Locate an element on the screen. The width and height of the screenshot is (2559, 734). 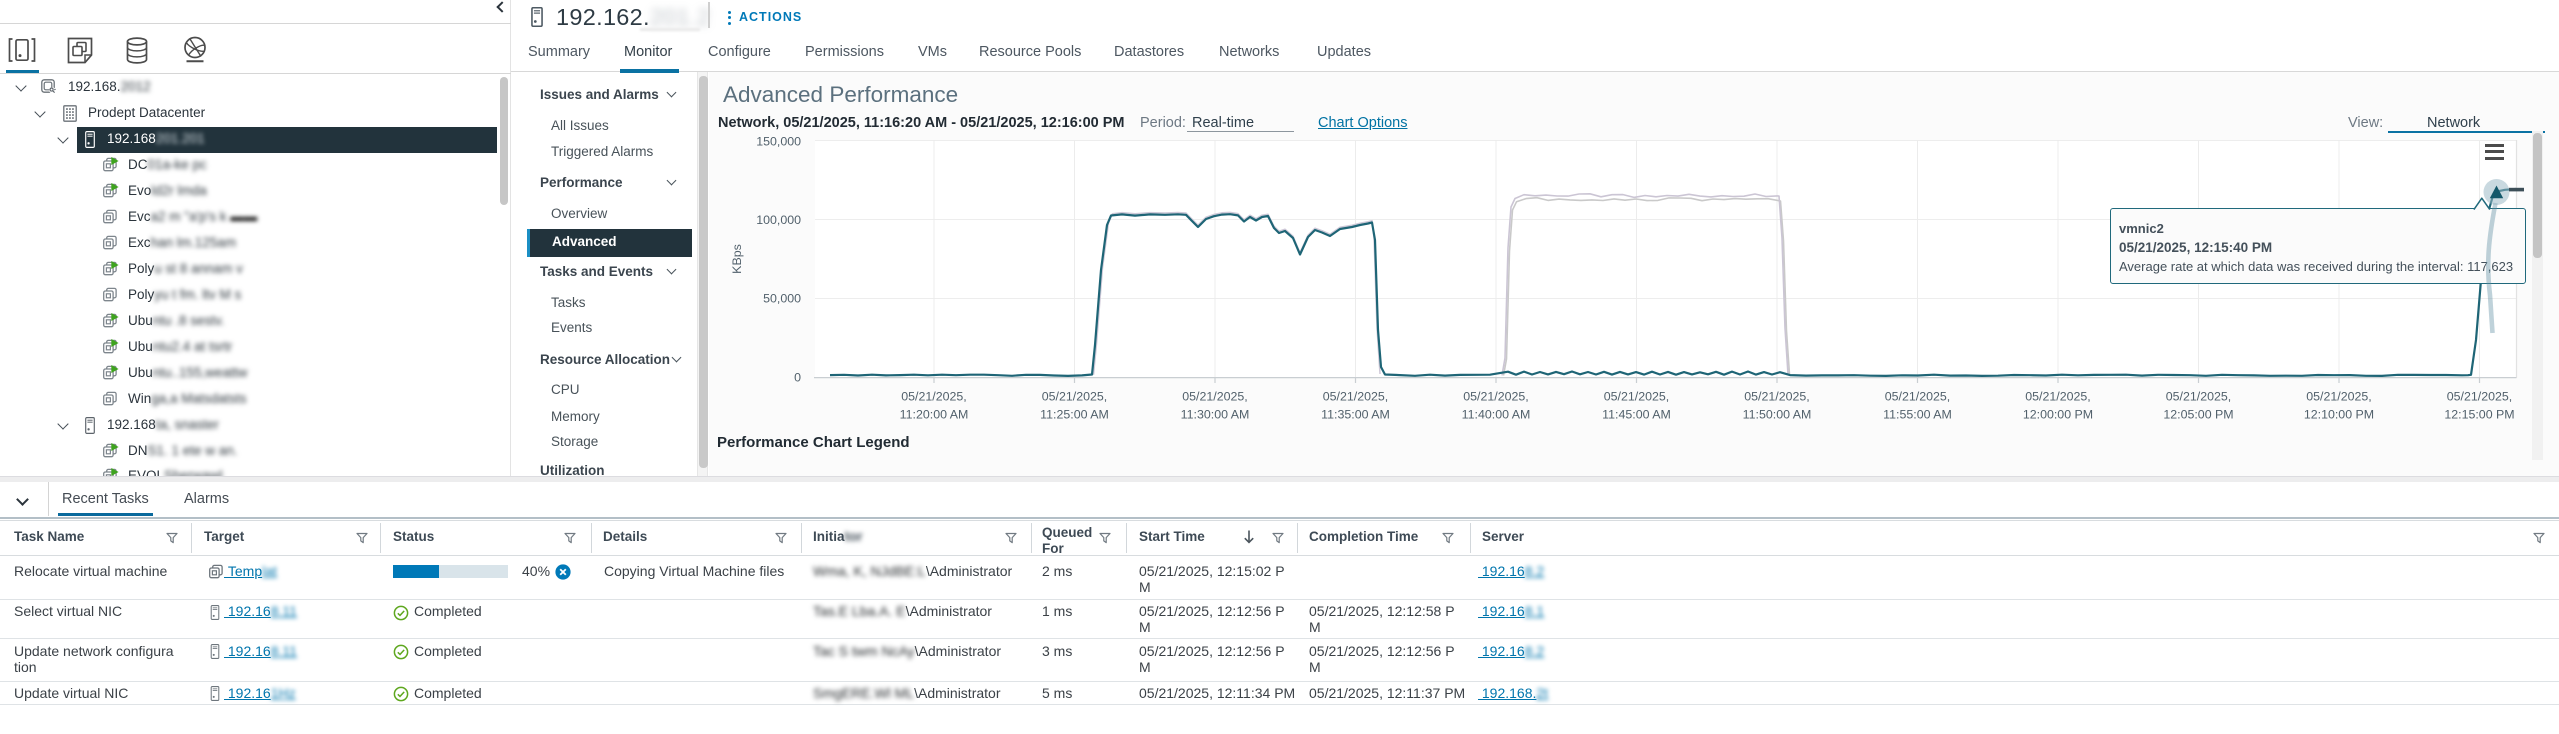
svg-text: 11:20:00 AM is located at coordinates (934, 415).